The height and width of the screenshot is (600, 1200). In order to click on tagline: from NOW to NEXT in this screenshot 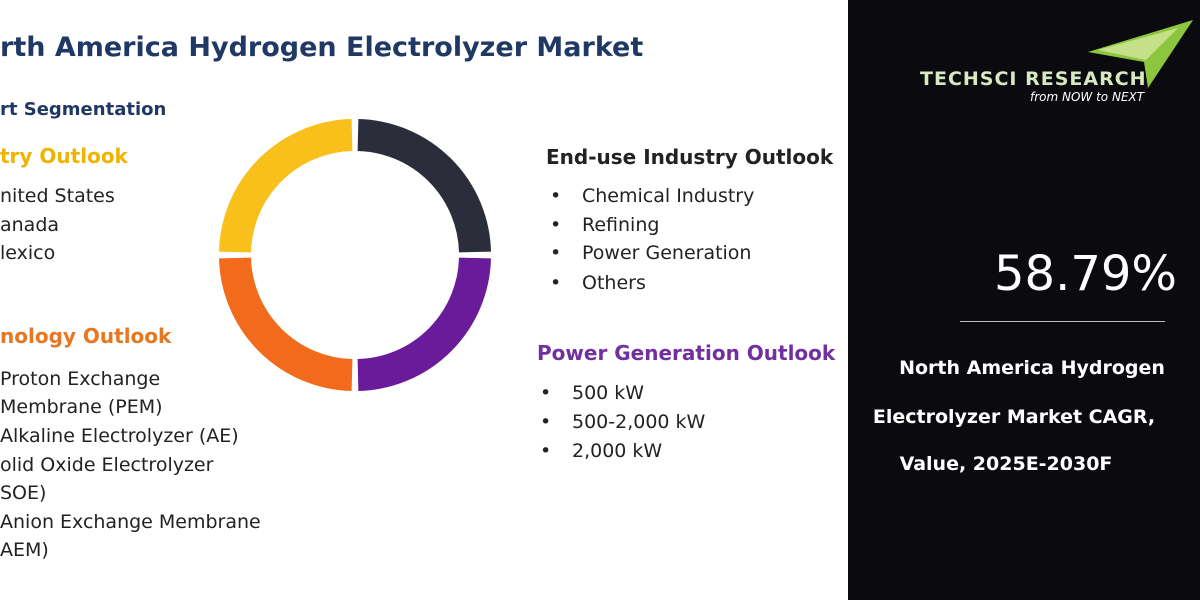, I will do `click(1087, 97)`.